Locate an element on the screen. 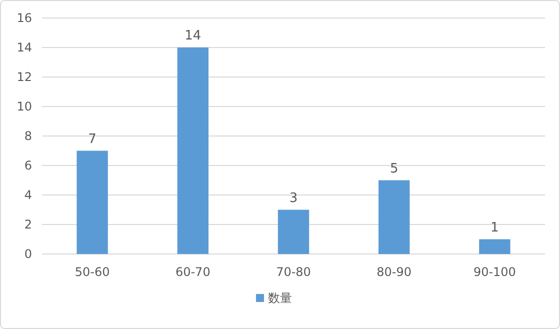 The image size is (560, 329). y-tick-label: 16 is located at coordinates (24, 18).